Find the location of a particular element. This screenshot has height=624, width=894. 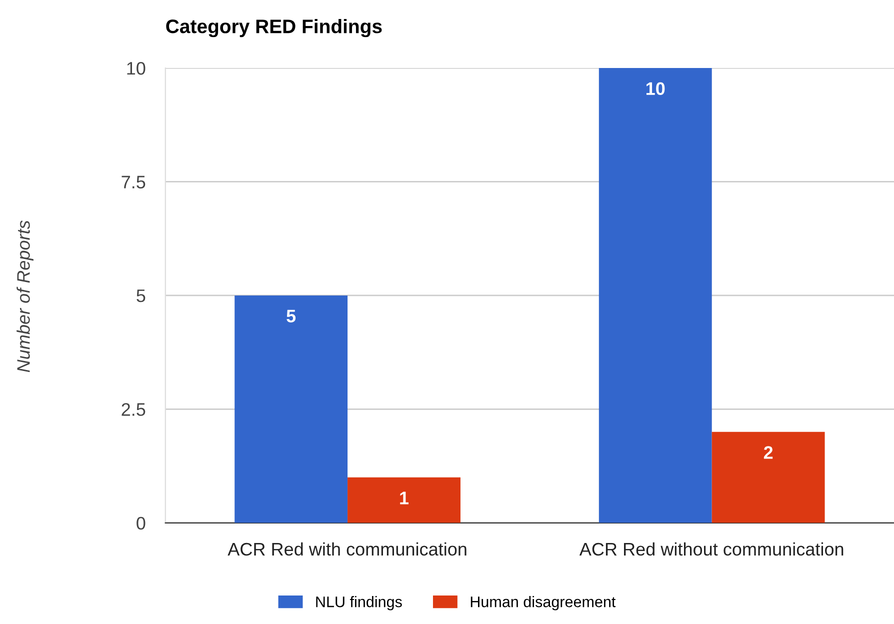

data-label: 1 is located at coordinates (404, 498).